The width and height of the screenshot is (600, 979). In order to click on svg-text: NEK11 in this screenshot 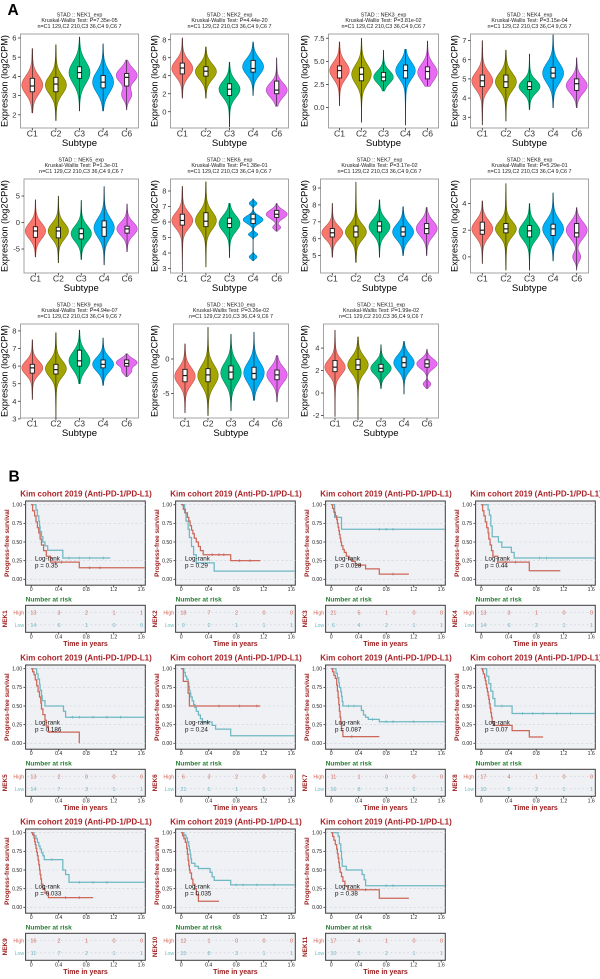, I will do `click(305, 946)`.